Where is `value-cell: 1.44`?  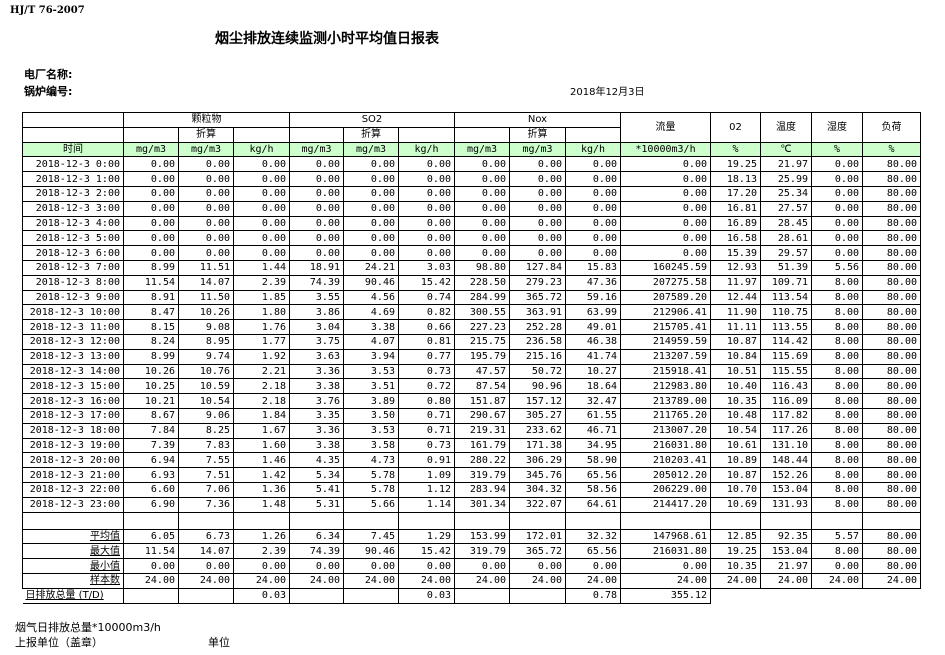
value-cell: 1.44 is located at coordinates (261, 267).